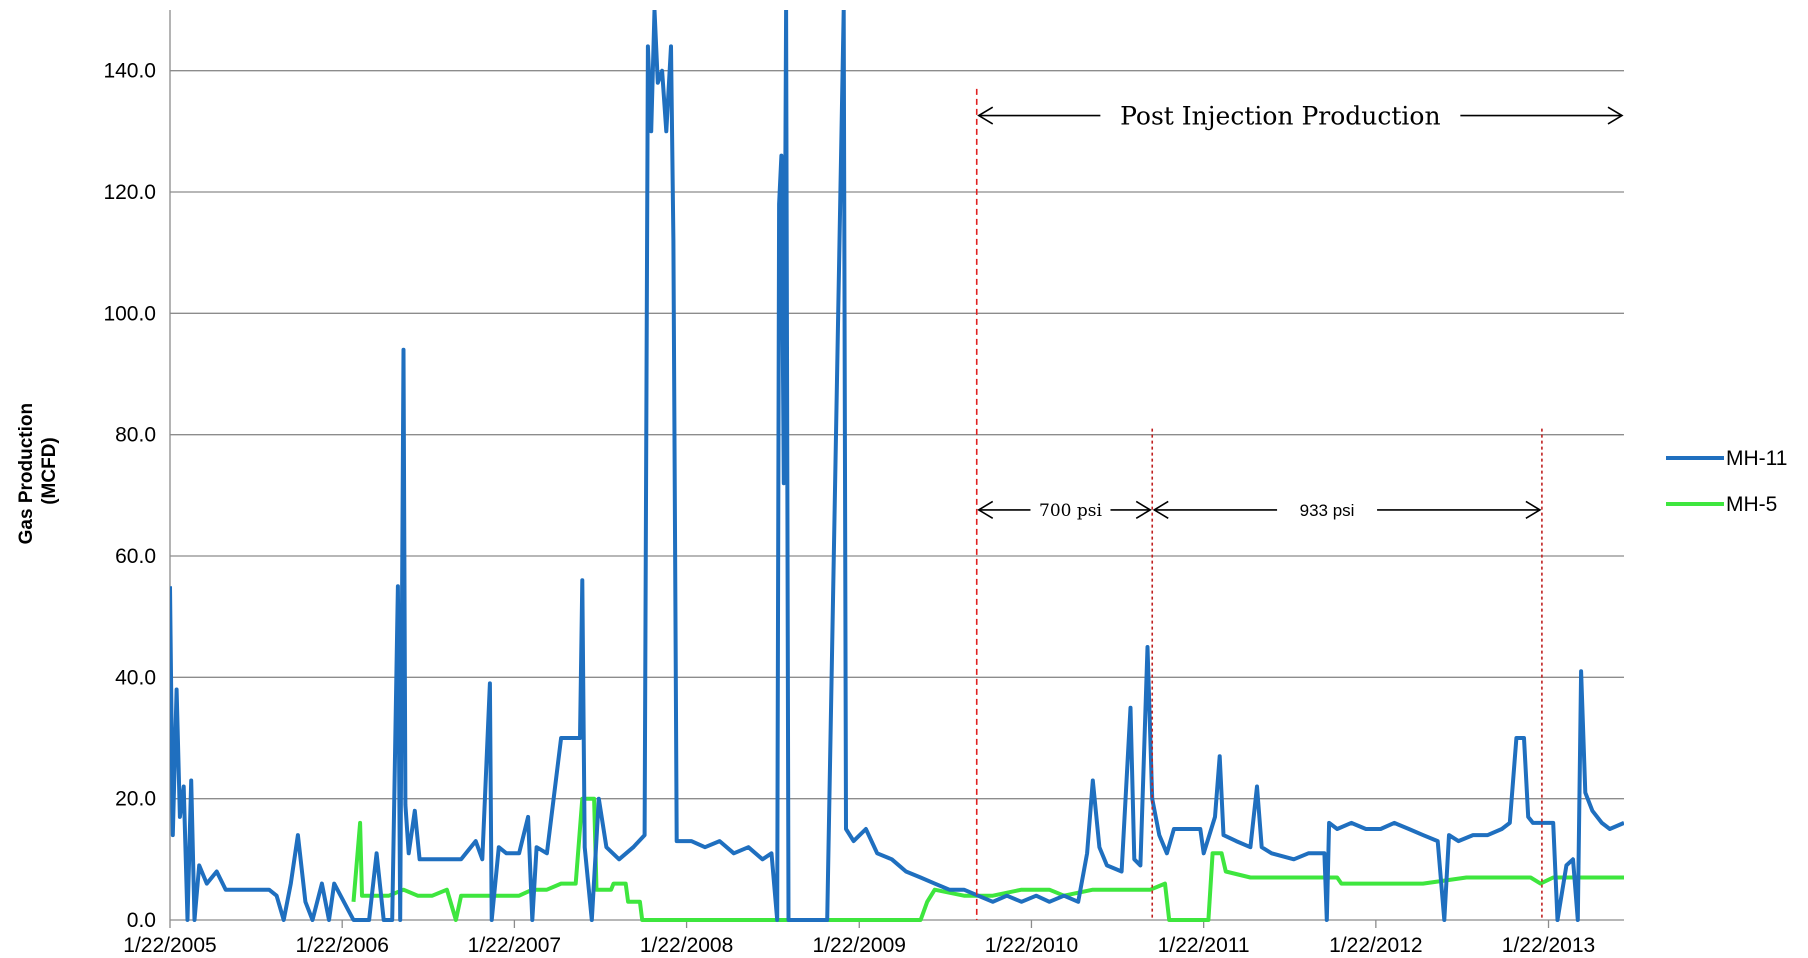  I want to click on x-tick-label: 1/22/2012, so click(1375, 945).